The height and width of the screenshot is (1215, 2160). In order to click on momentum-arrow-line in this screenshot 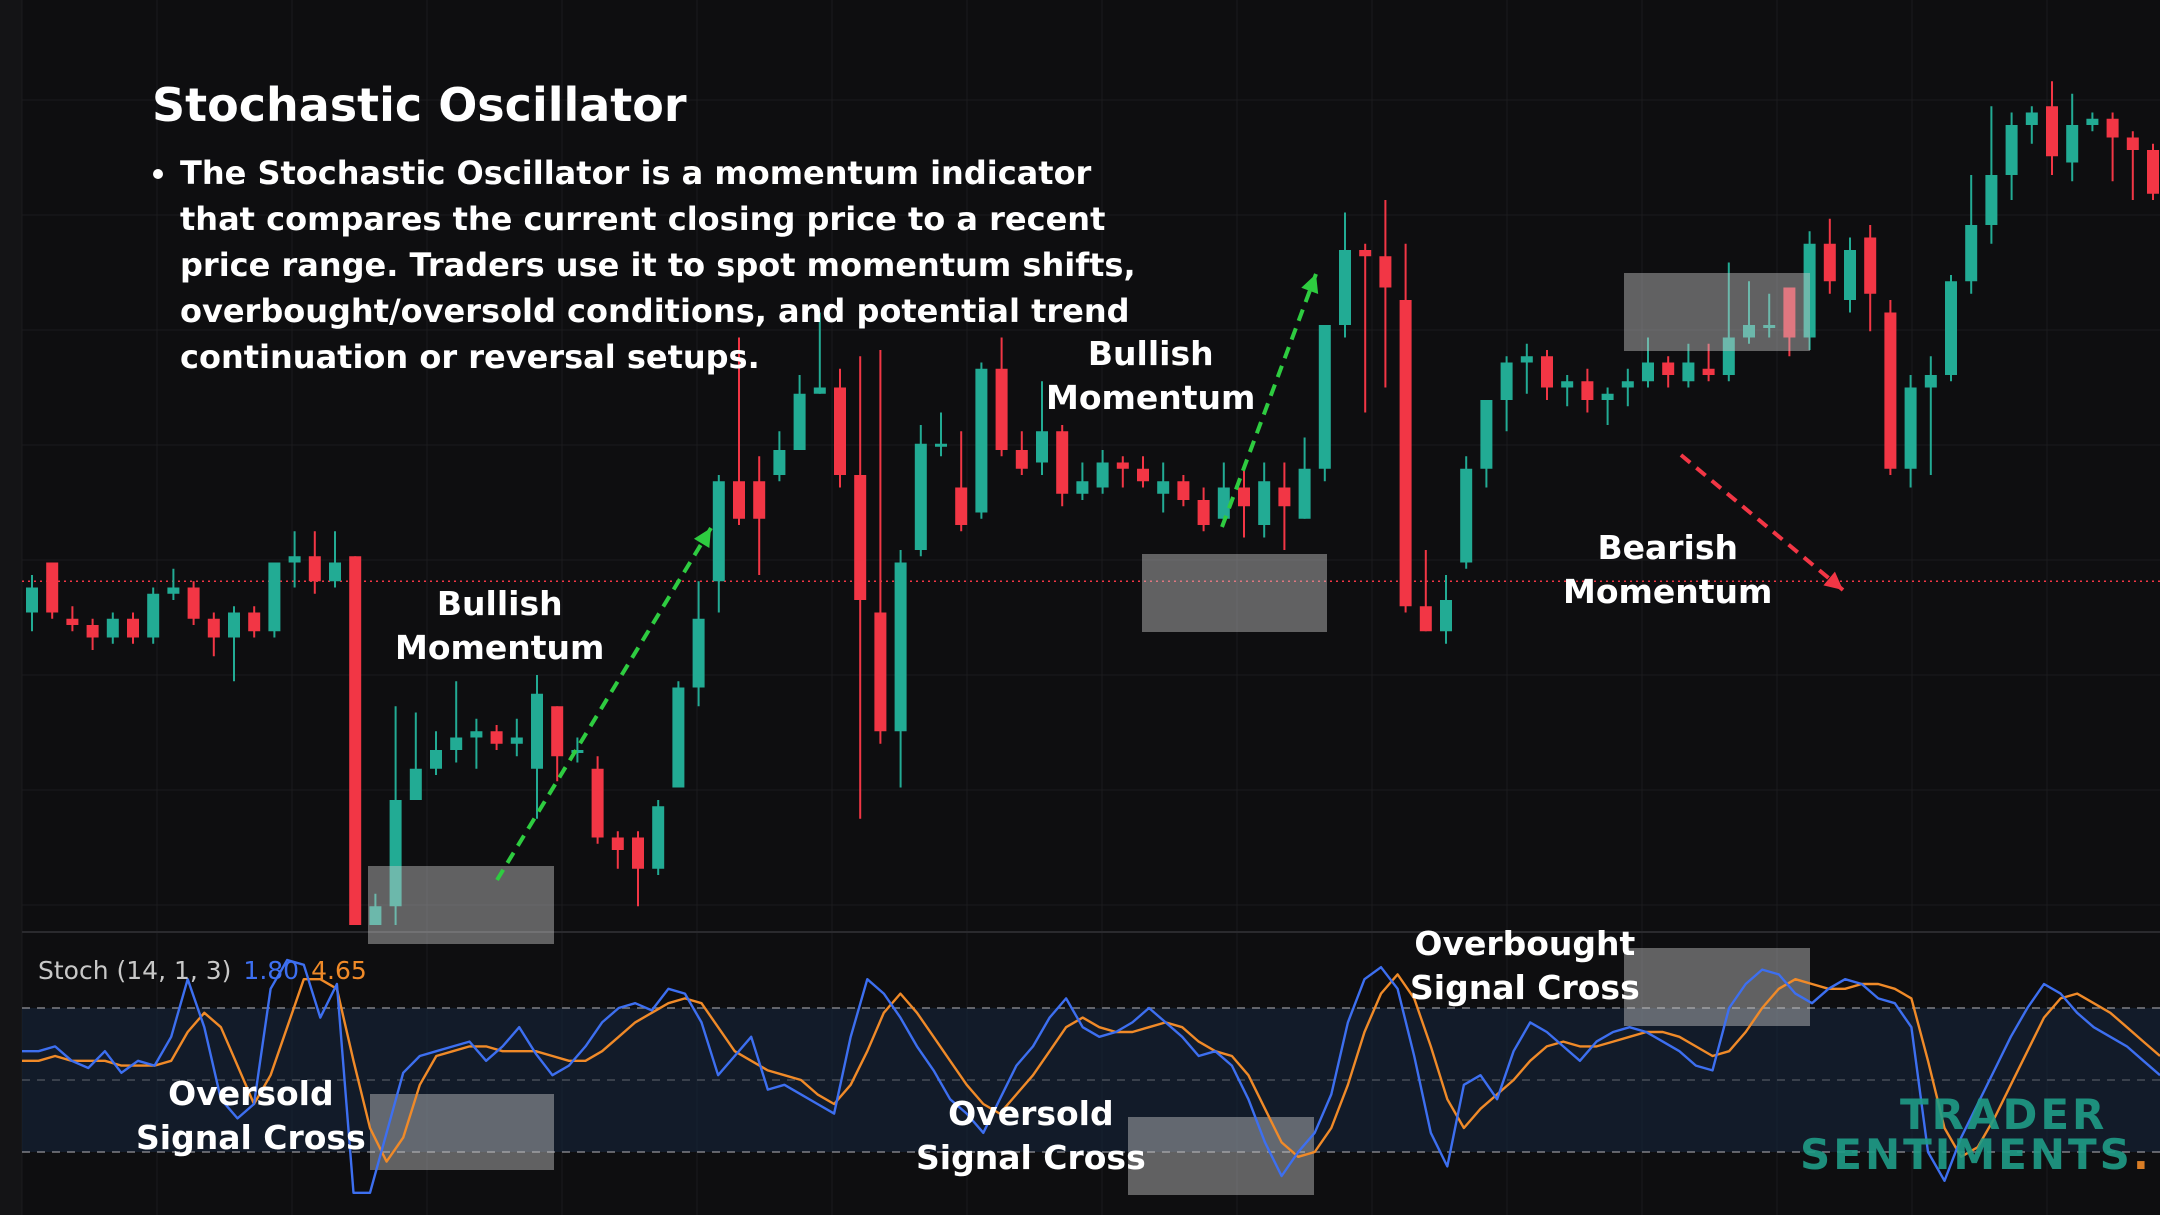, I will do `click(1269, 400)`.